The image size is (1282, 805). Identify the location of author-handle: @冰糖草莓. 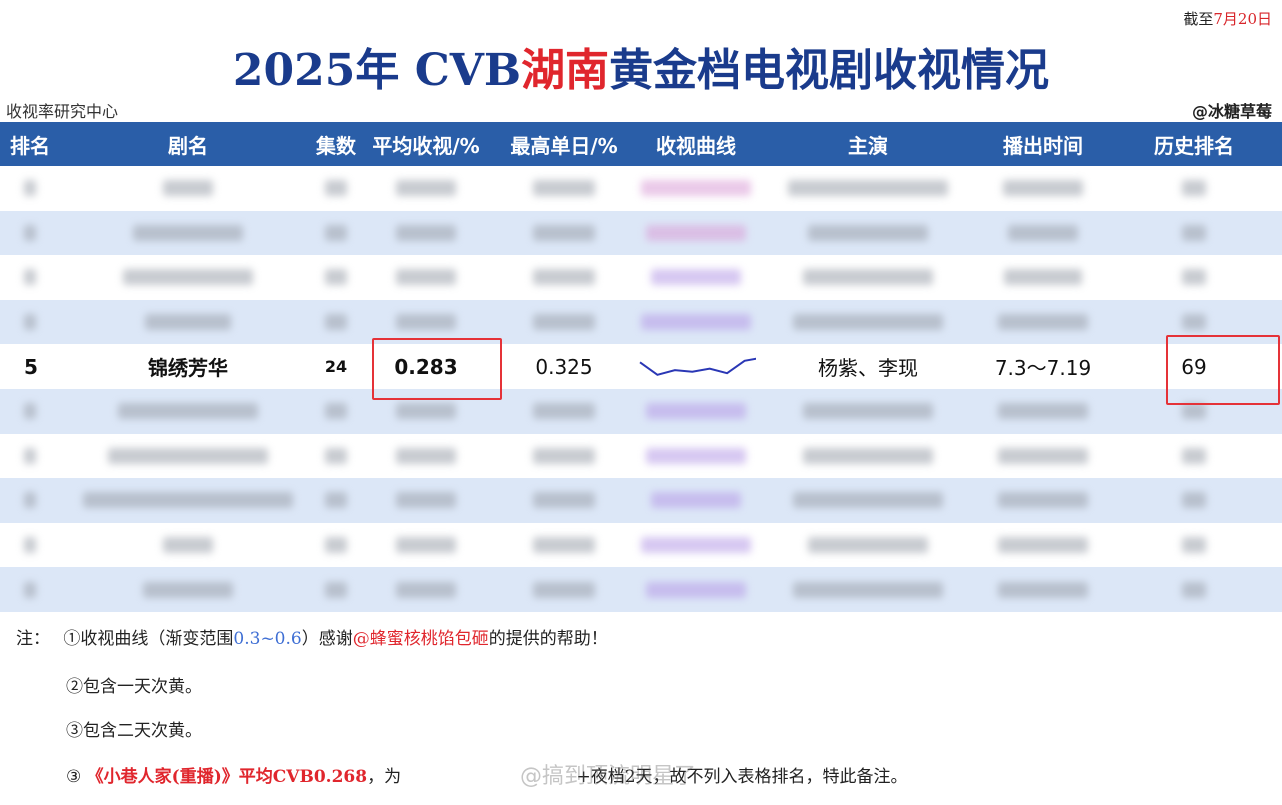
(1231, 111).